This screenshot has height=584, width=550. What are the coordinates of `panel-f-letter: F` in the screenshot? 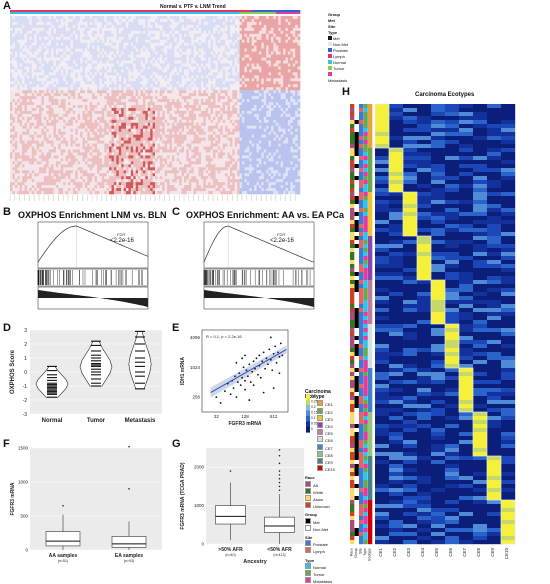 It's located at (6, 444).